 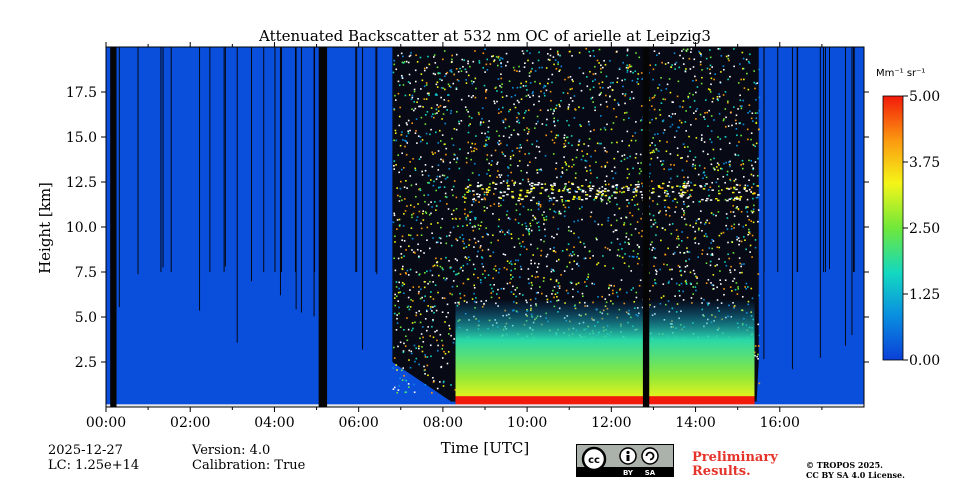 What do you see at coordinates (231, 450) in the screenshot?
I see `footer-version: Version: 4.0` at bounding box center [231, 450].